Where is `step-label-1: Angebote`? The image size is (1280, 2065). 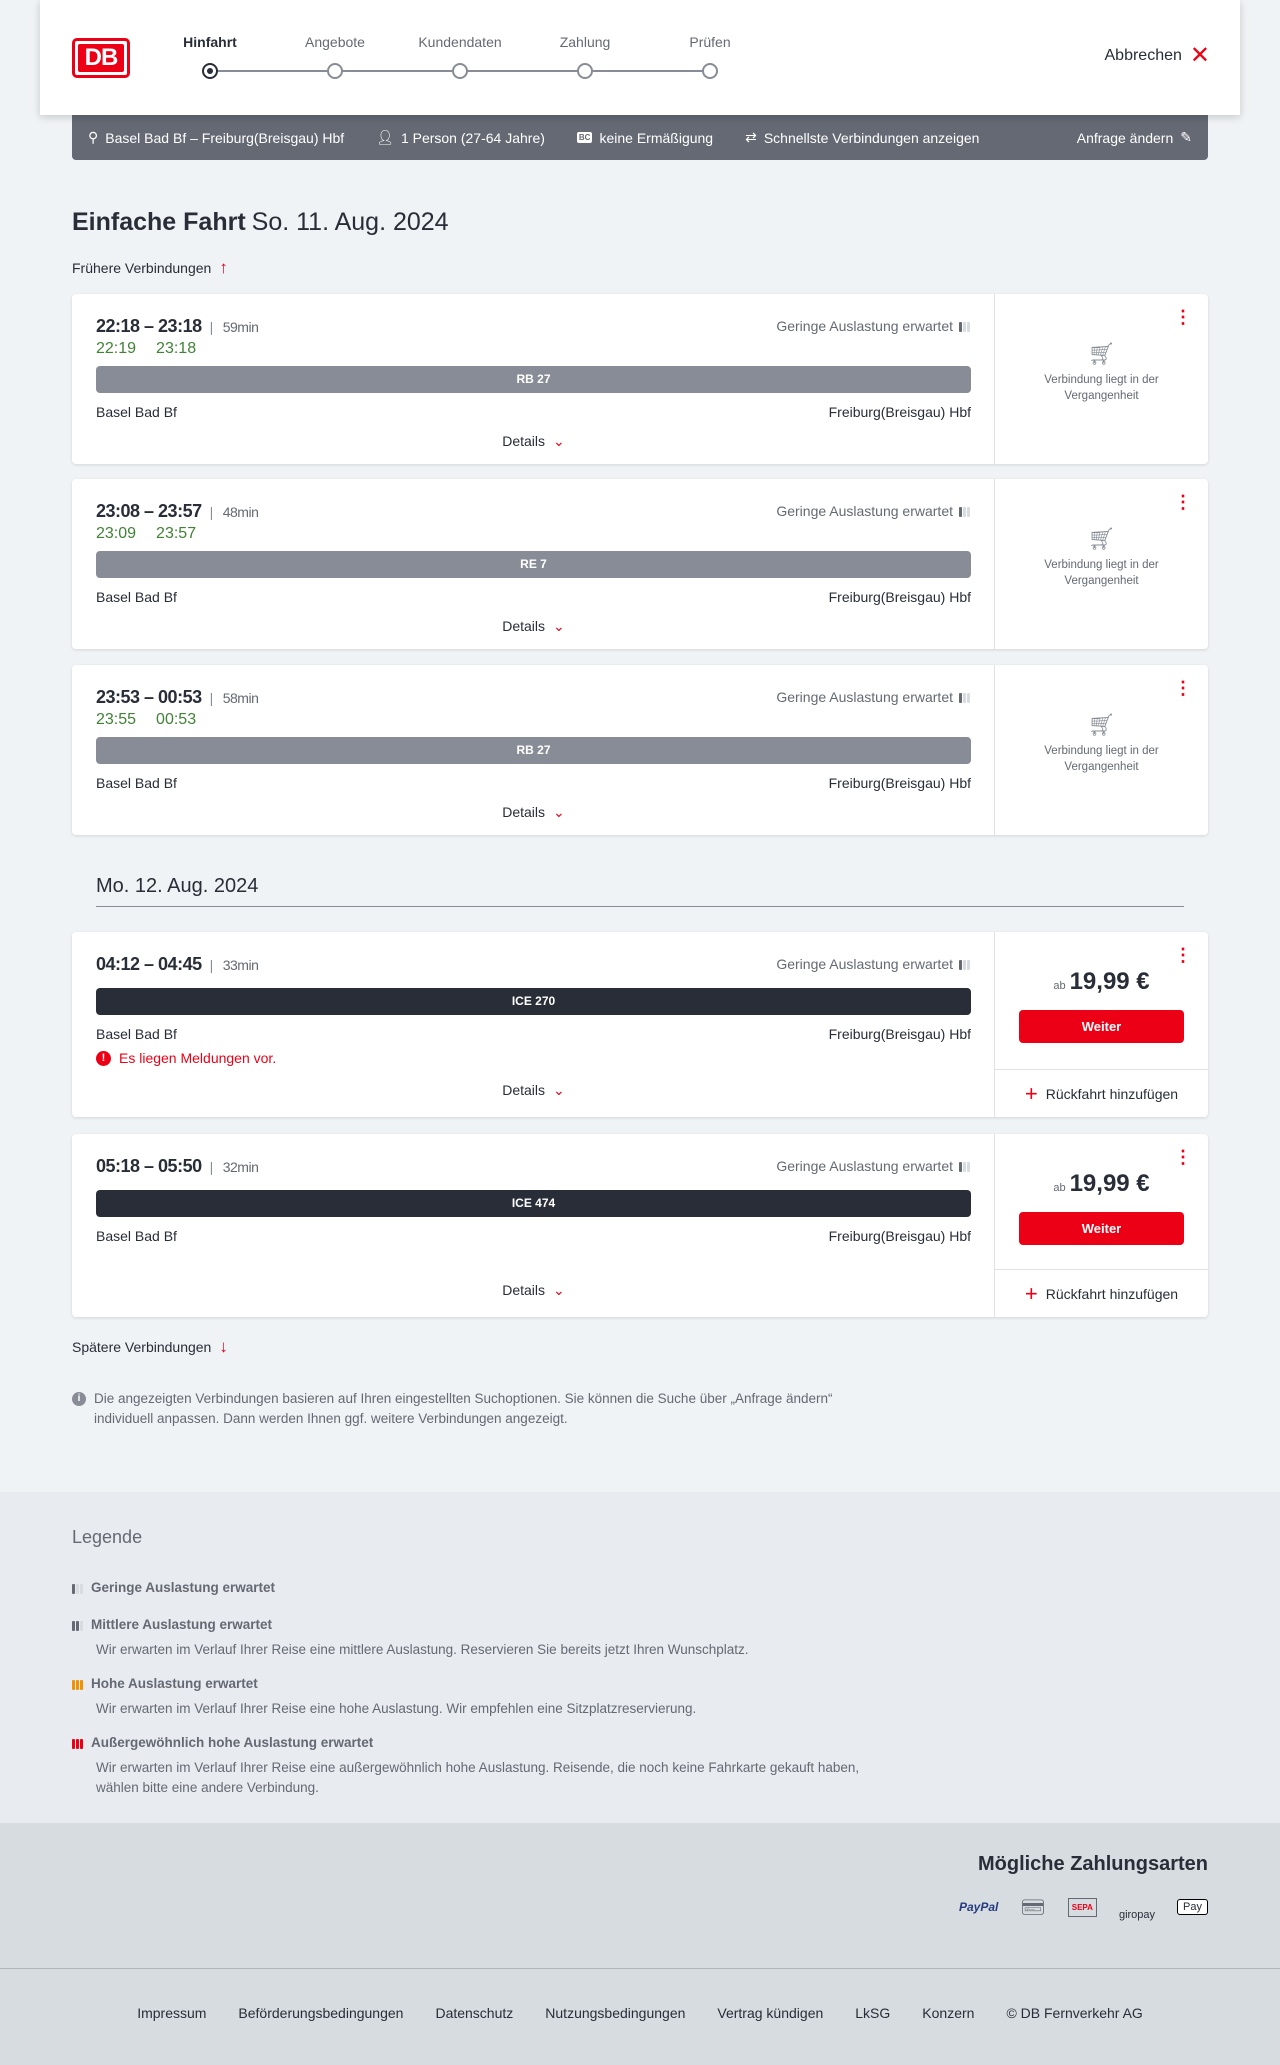 step-label-1: Angebote is located at coordinates (335, 42).